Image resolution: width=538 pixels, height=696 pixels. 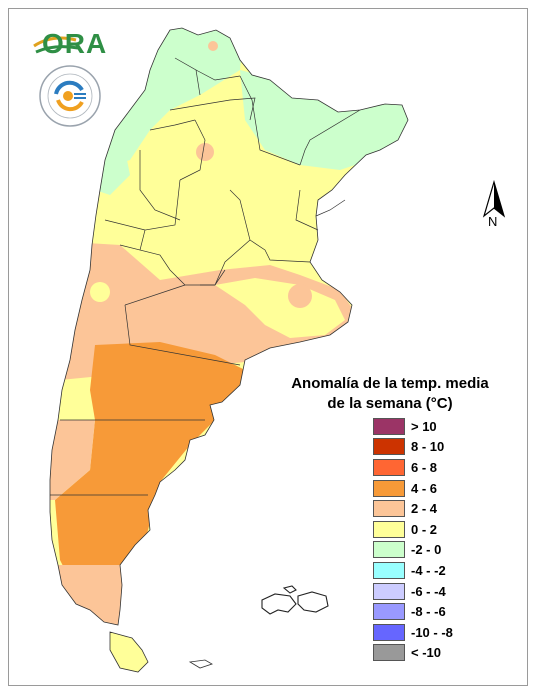 What do you see at coordinates (424, 529) in the screenshot?
I see `legend-label: 0 - 2` at bounding box center [424, 529].